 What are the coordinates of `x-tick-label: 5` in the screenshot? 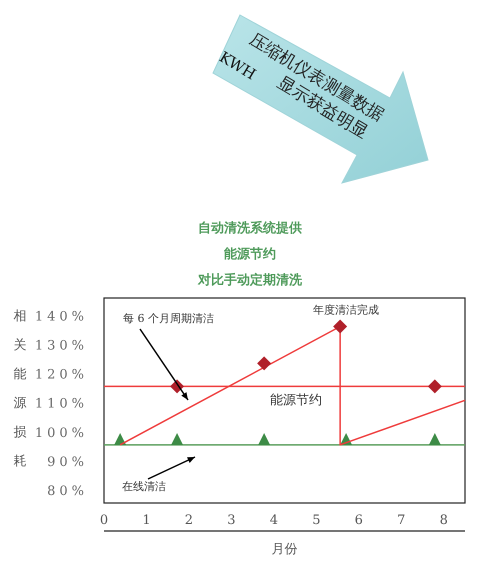 It's located at (316, 520).